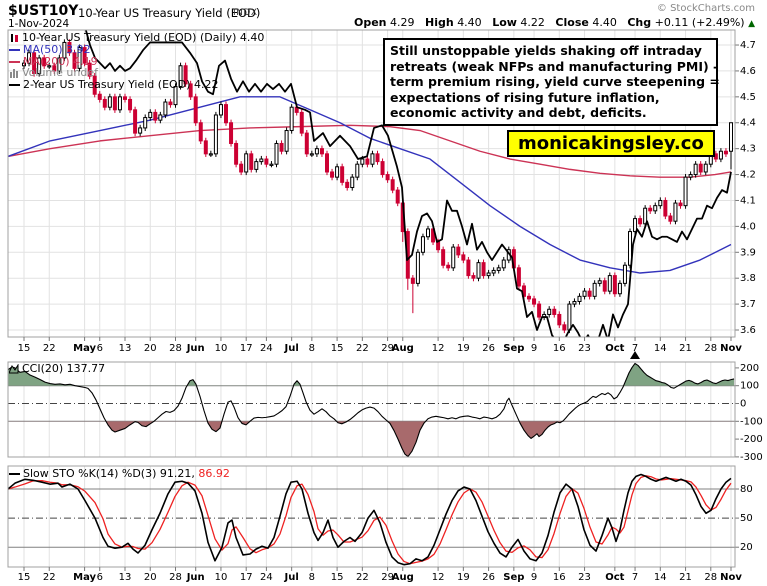 The image size is (767, 586). I want to click on legend-sto: Slow STO %K(14) %D(3) 91.21, 86.92, so click(119, 474).